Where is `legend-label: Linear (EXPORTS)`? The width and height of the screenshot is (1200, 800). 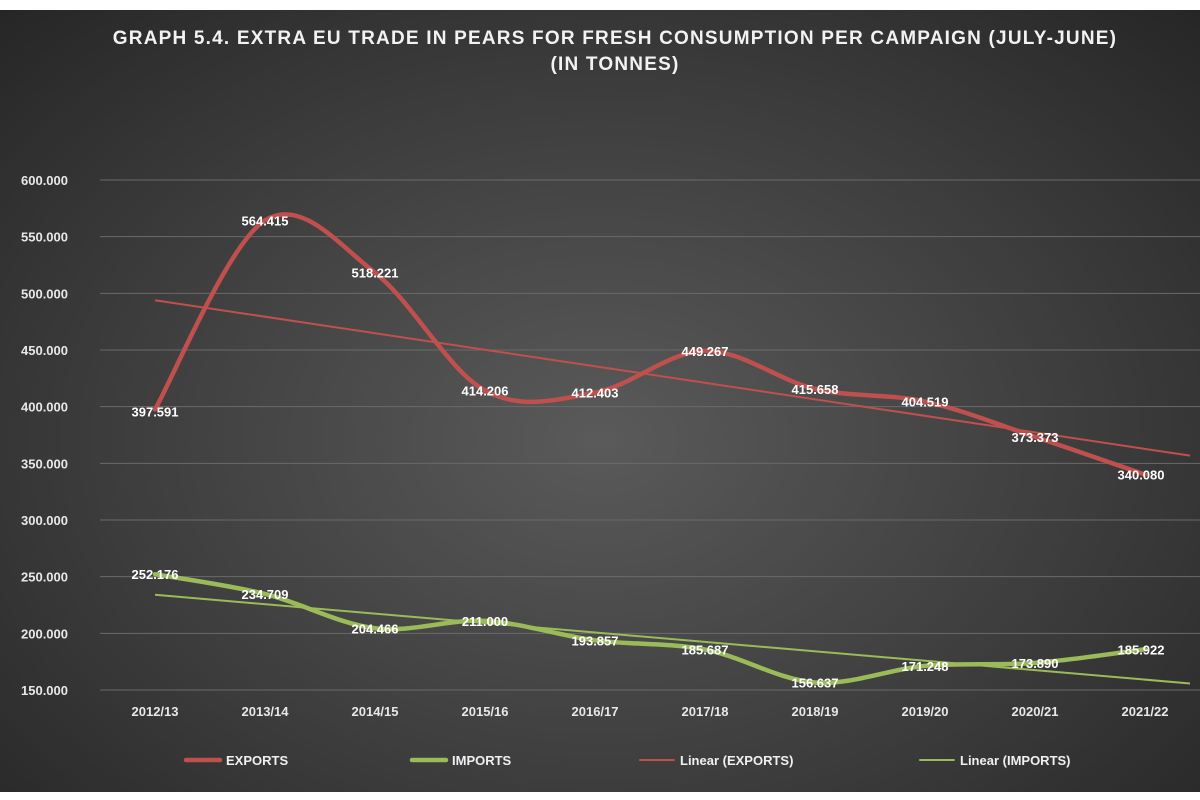 legend-label: Linear (EXPORTS) is located at coordinates (736, 760).